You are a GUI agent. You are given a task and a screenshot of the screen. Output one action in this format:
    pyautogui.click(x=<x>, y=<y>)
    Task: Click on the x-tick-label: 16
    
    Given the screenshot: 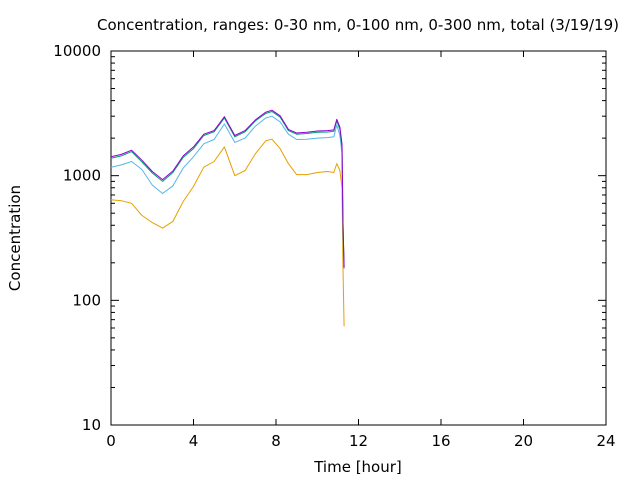 What is the action you would take?
    pyautogui.click(x=440, y=441)
    